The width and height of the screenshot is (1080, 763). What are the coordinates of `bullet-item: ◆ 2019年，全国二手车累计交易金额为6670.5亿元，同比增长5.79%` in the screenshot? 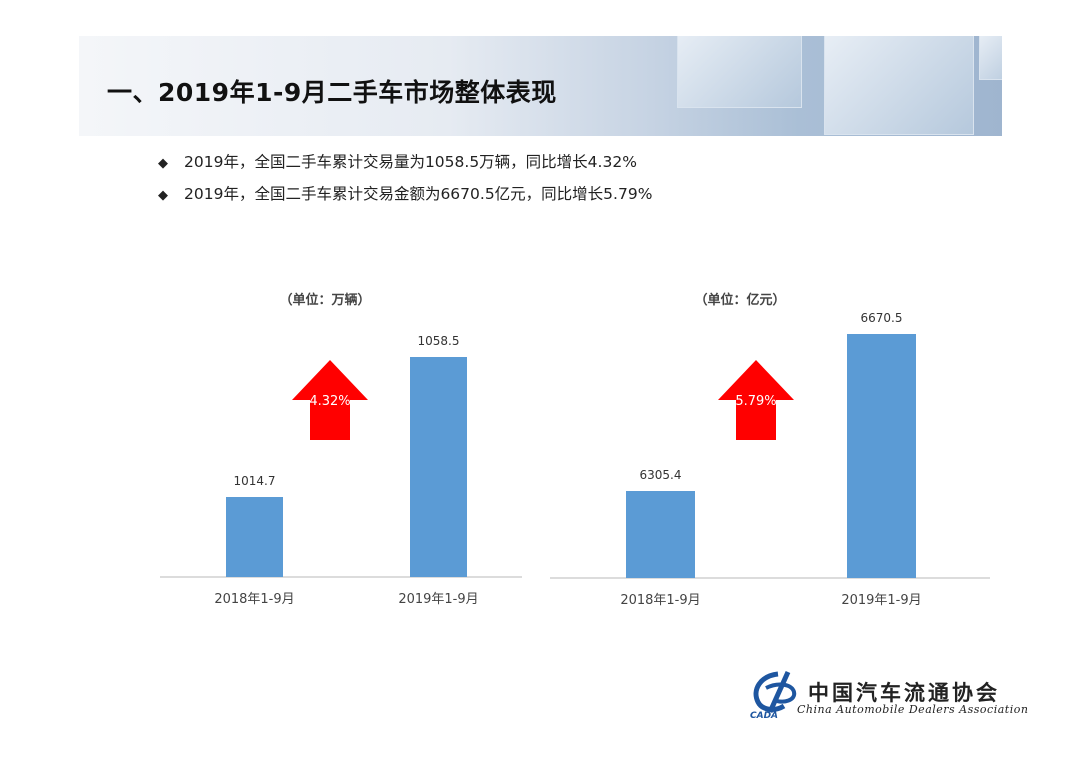 It's located at (405, 193).